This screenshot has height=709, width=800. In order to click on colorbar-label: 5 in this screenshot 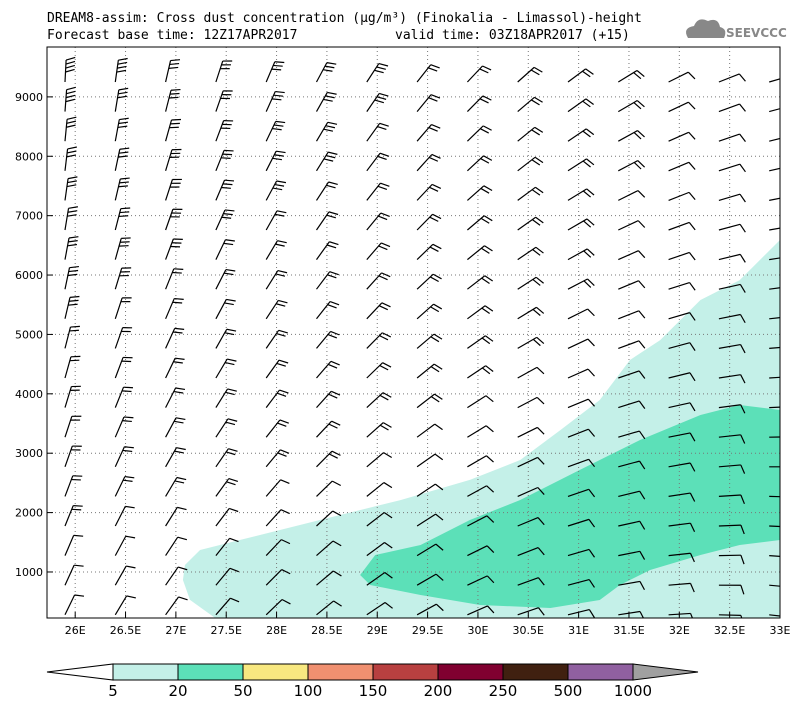, I will do `click(113, 691)`.